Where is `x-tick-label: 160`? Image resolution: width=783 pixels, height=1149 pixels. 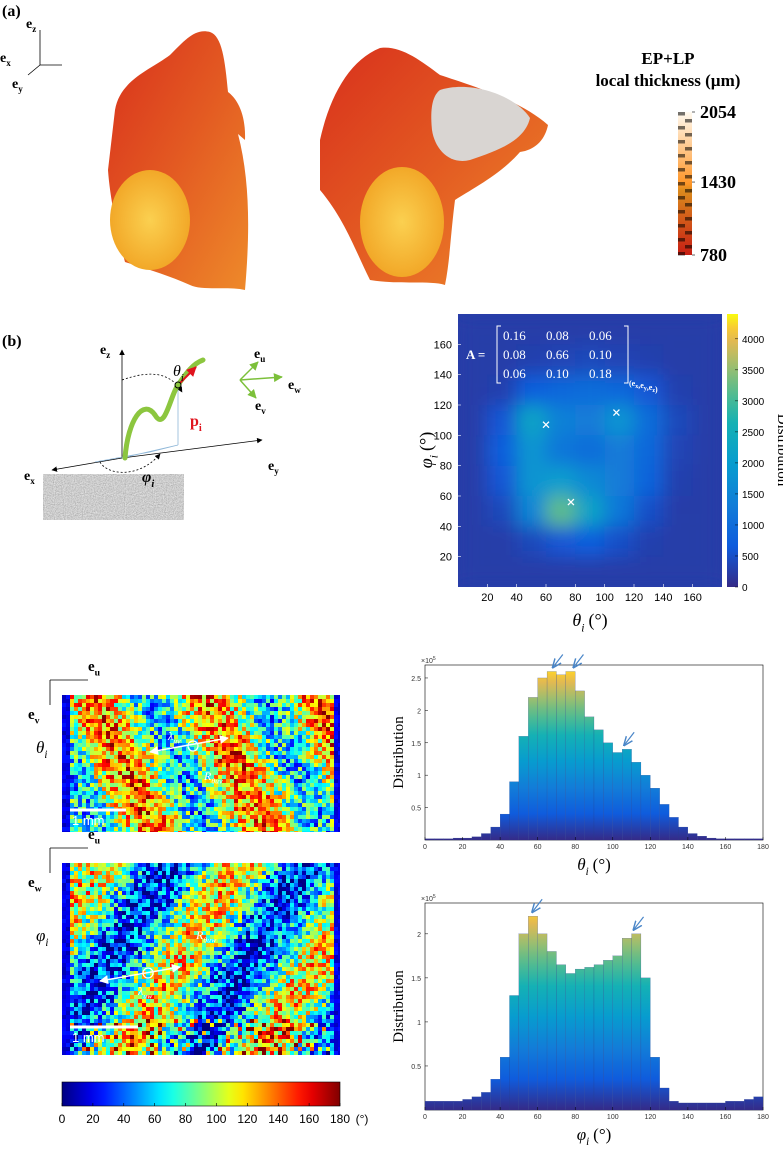 x-tick-label: 160 is located at coordinates (726, 847).